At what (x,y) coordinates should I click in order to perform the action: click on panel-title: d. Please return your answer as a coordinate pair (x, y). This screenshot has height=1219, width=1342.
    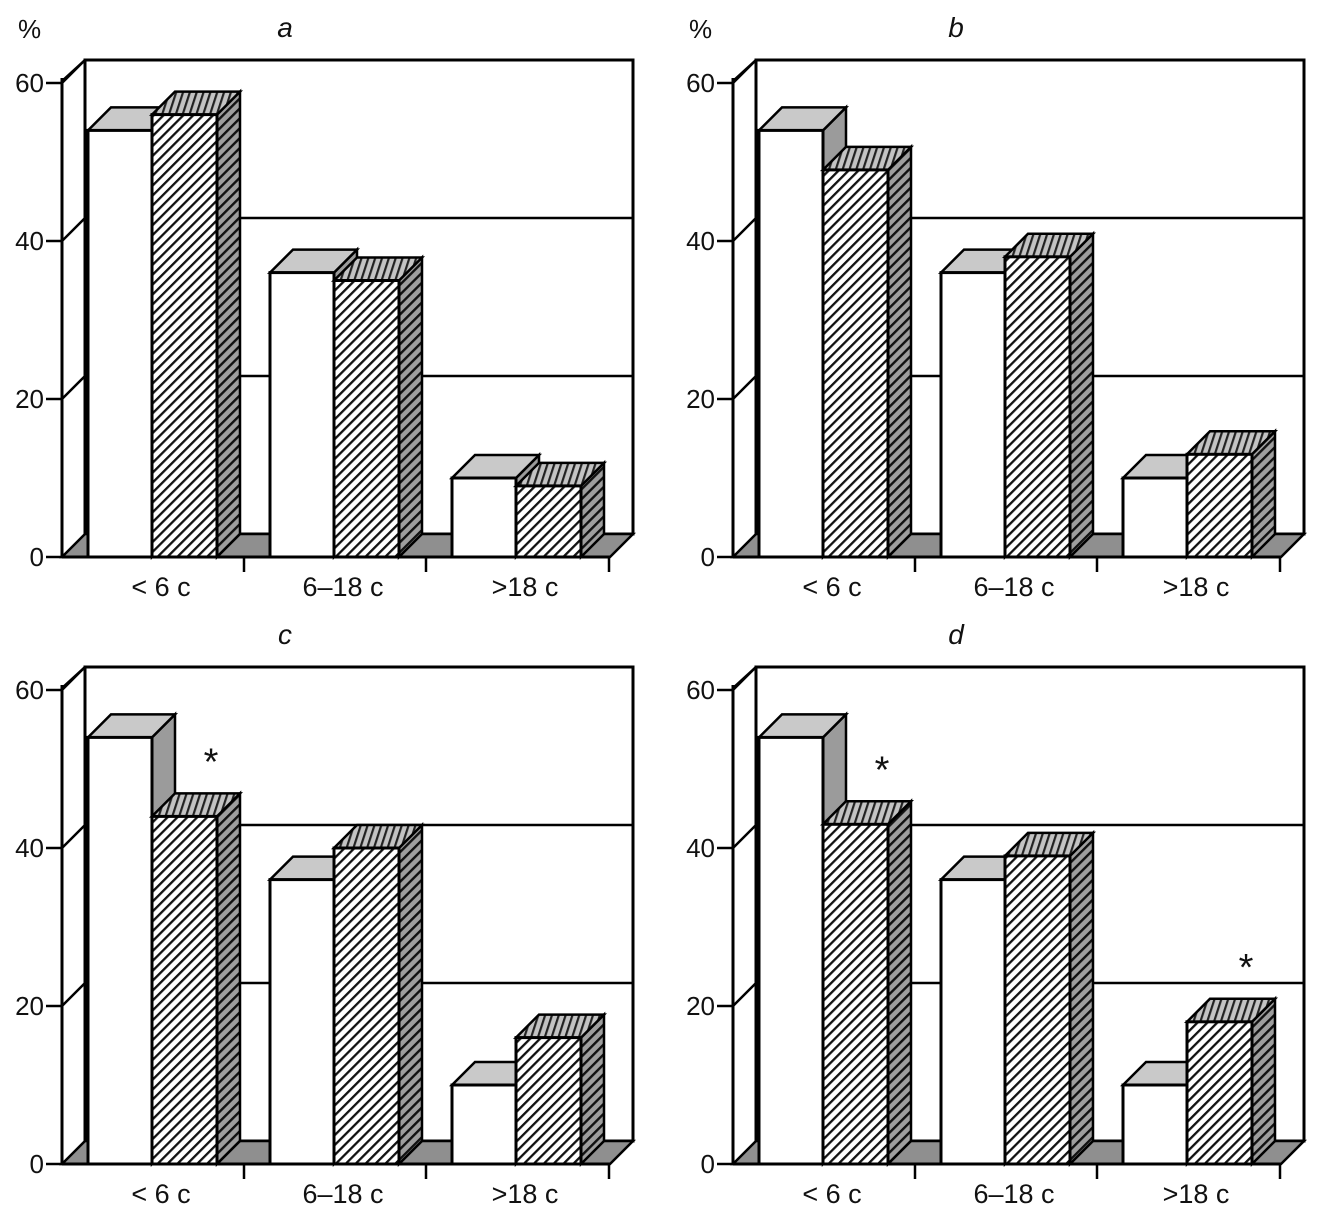
    Looking at the image, I should click on (956, 634).